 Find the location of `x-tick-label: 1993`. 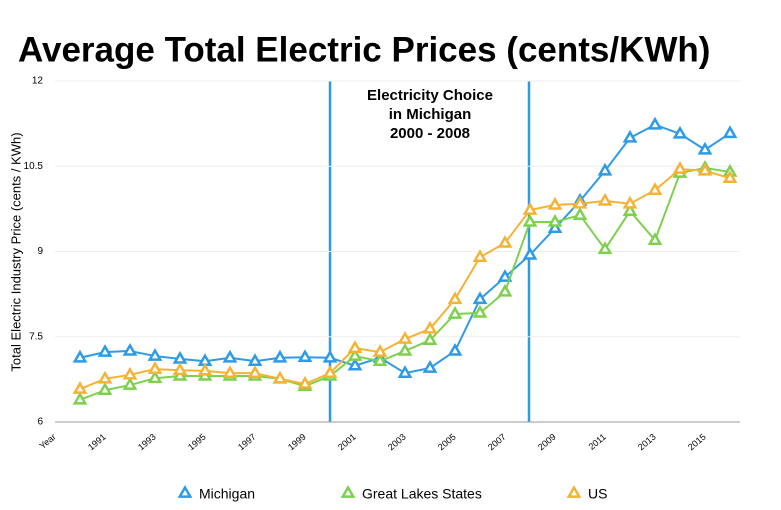

x-tick-label: 1993 is located at coordinates (147, 442).